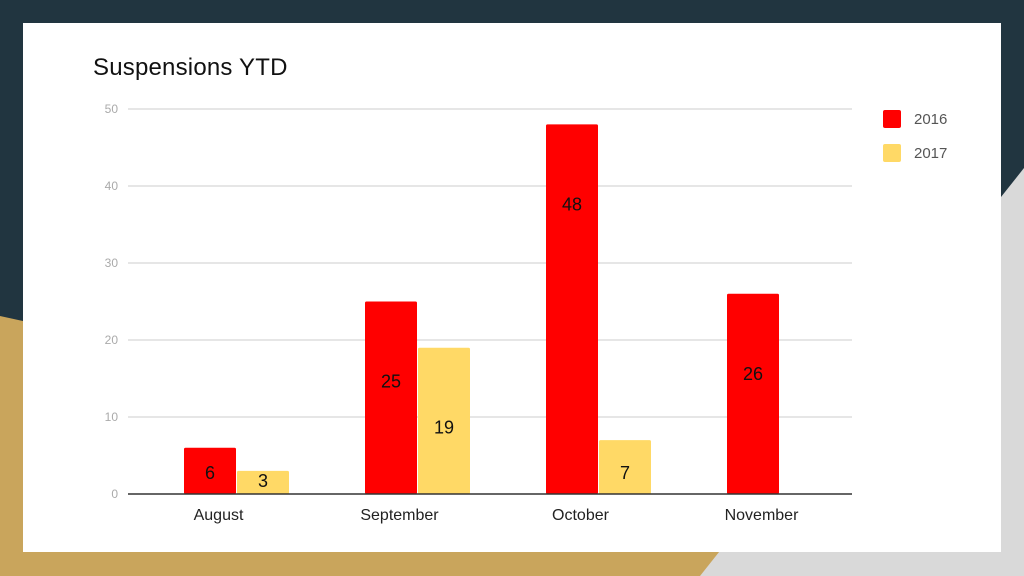 The height and width of the screenshot is (576, 1024). Describe the element at coordinates (444, 428) in the screenshot. I see `data-label: 19` at that location.